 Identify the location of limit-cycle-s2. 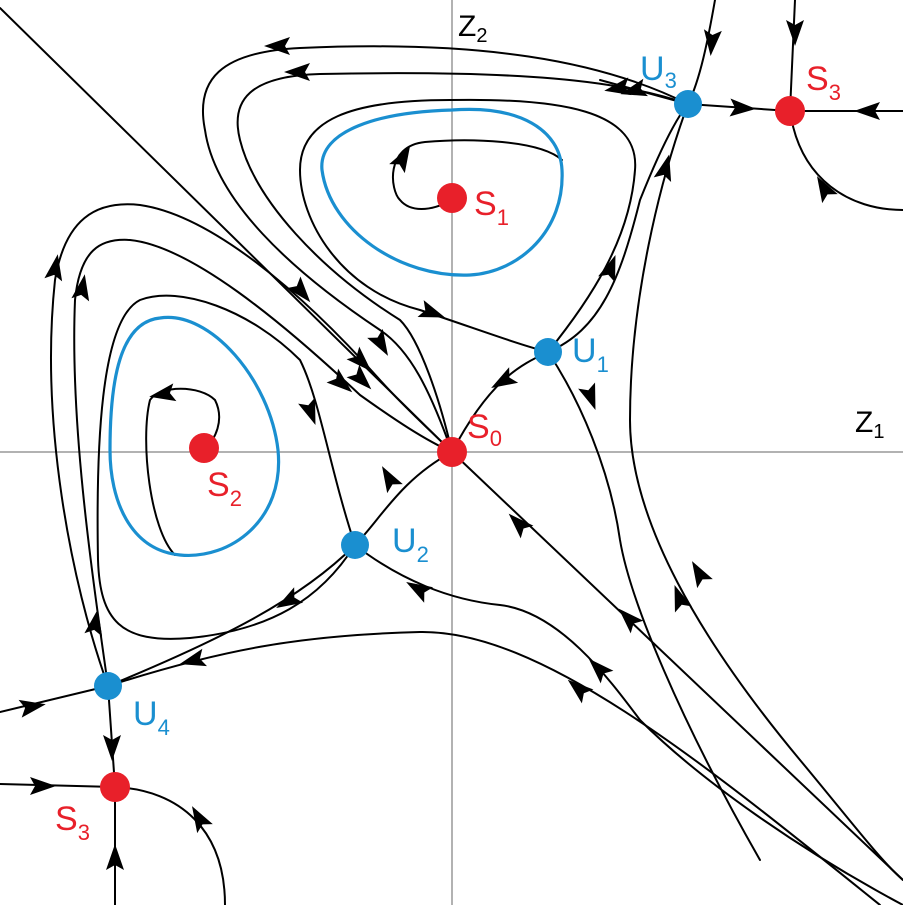
(194, 436).